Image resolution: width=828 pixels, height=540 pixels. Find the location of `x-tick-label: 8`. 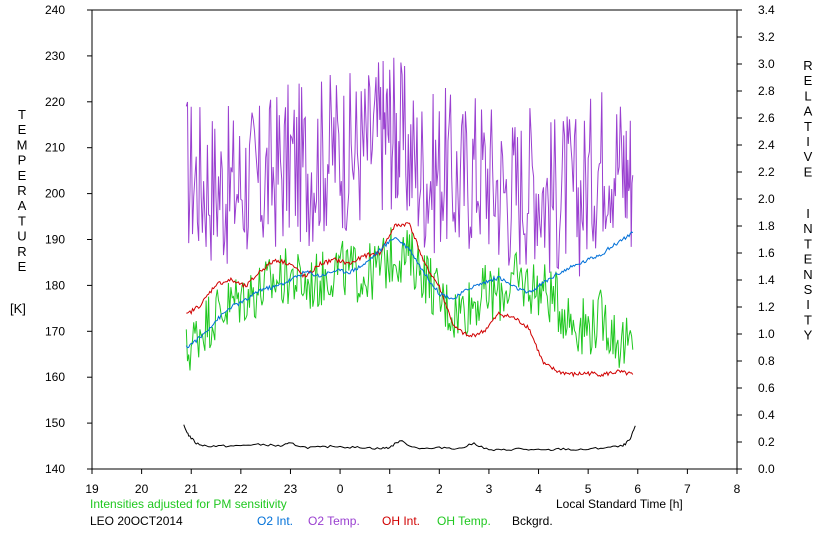

x-tick-label: 8 is located at coordinates (737, 489).